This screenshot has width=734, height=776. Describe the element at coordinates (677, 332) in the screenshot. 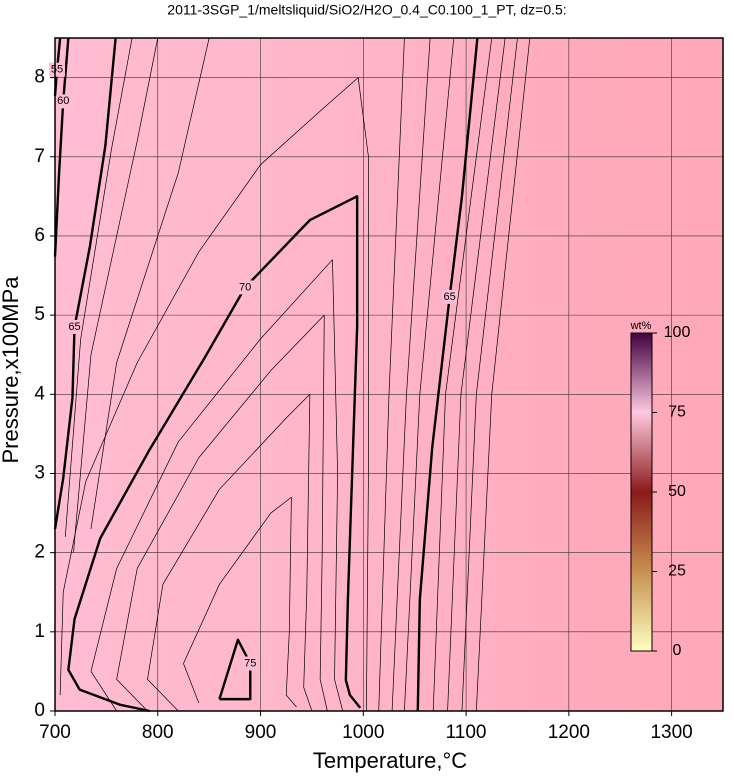

I see `colorbar-tick-label: 100` at that location.